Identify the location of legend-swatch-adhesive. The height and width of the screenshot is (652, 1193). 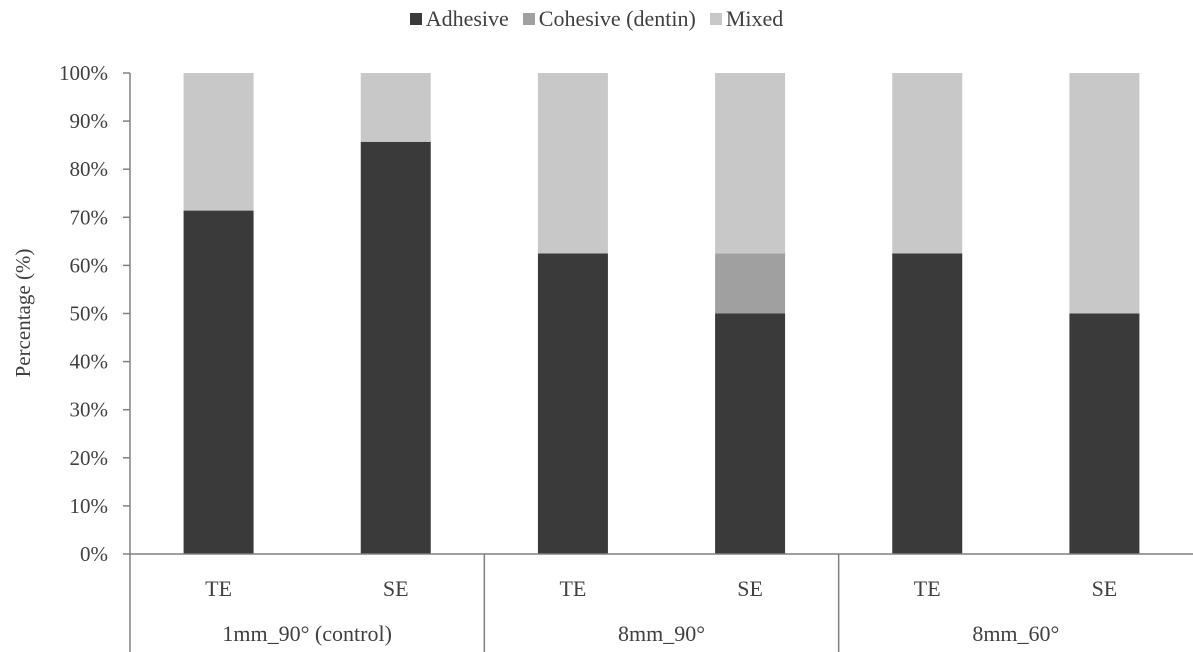
(415, 19).